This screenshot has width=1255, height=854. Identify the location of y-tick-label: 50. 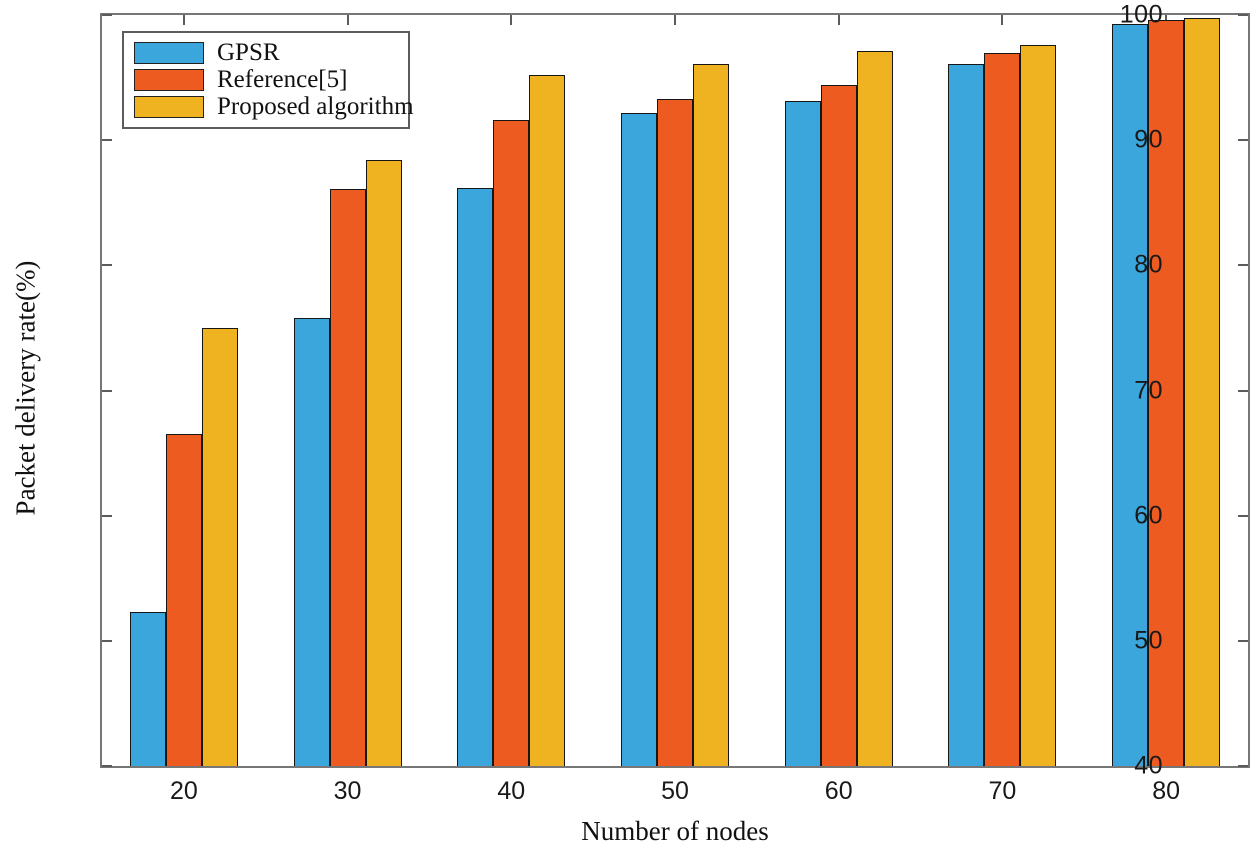
(1148, 640).